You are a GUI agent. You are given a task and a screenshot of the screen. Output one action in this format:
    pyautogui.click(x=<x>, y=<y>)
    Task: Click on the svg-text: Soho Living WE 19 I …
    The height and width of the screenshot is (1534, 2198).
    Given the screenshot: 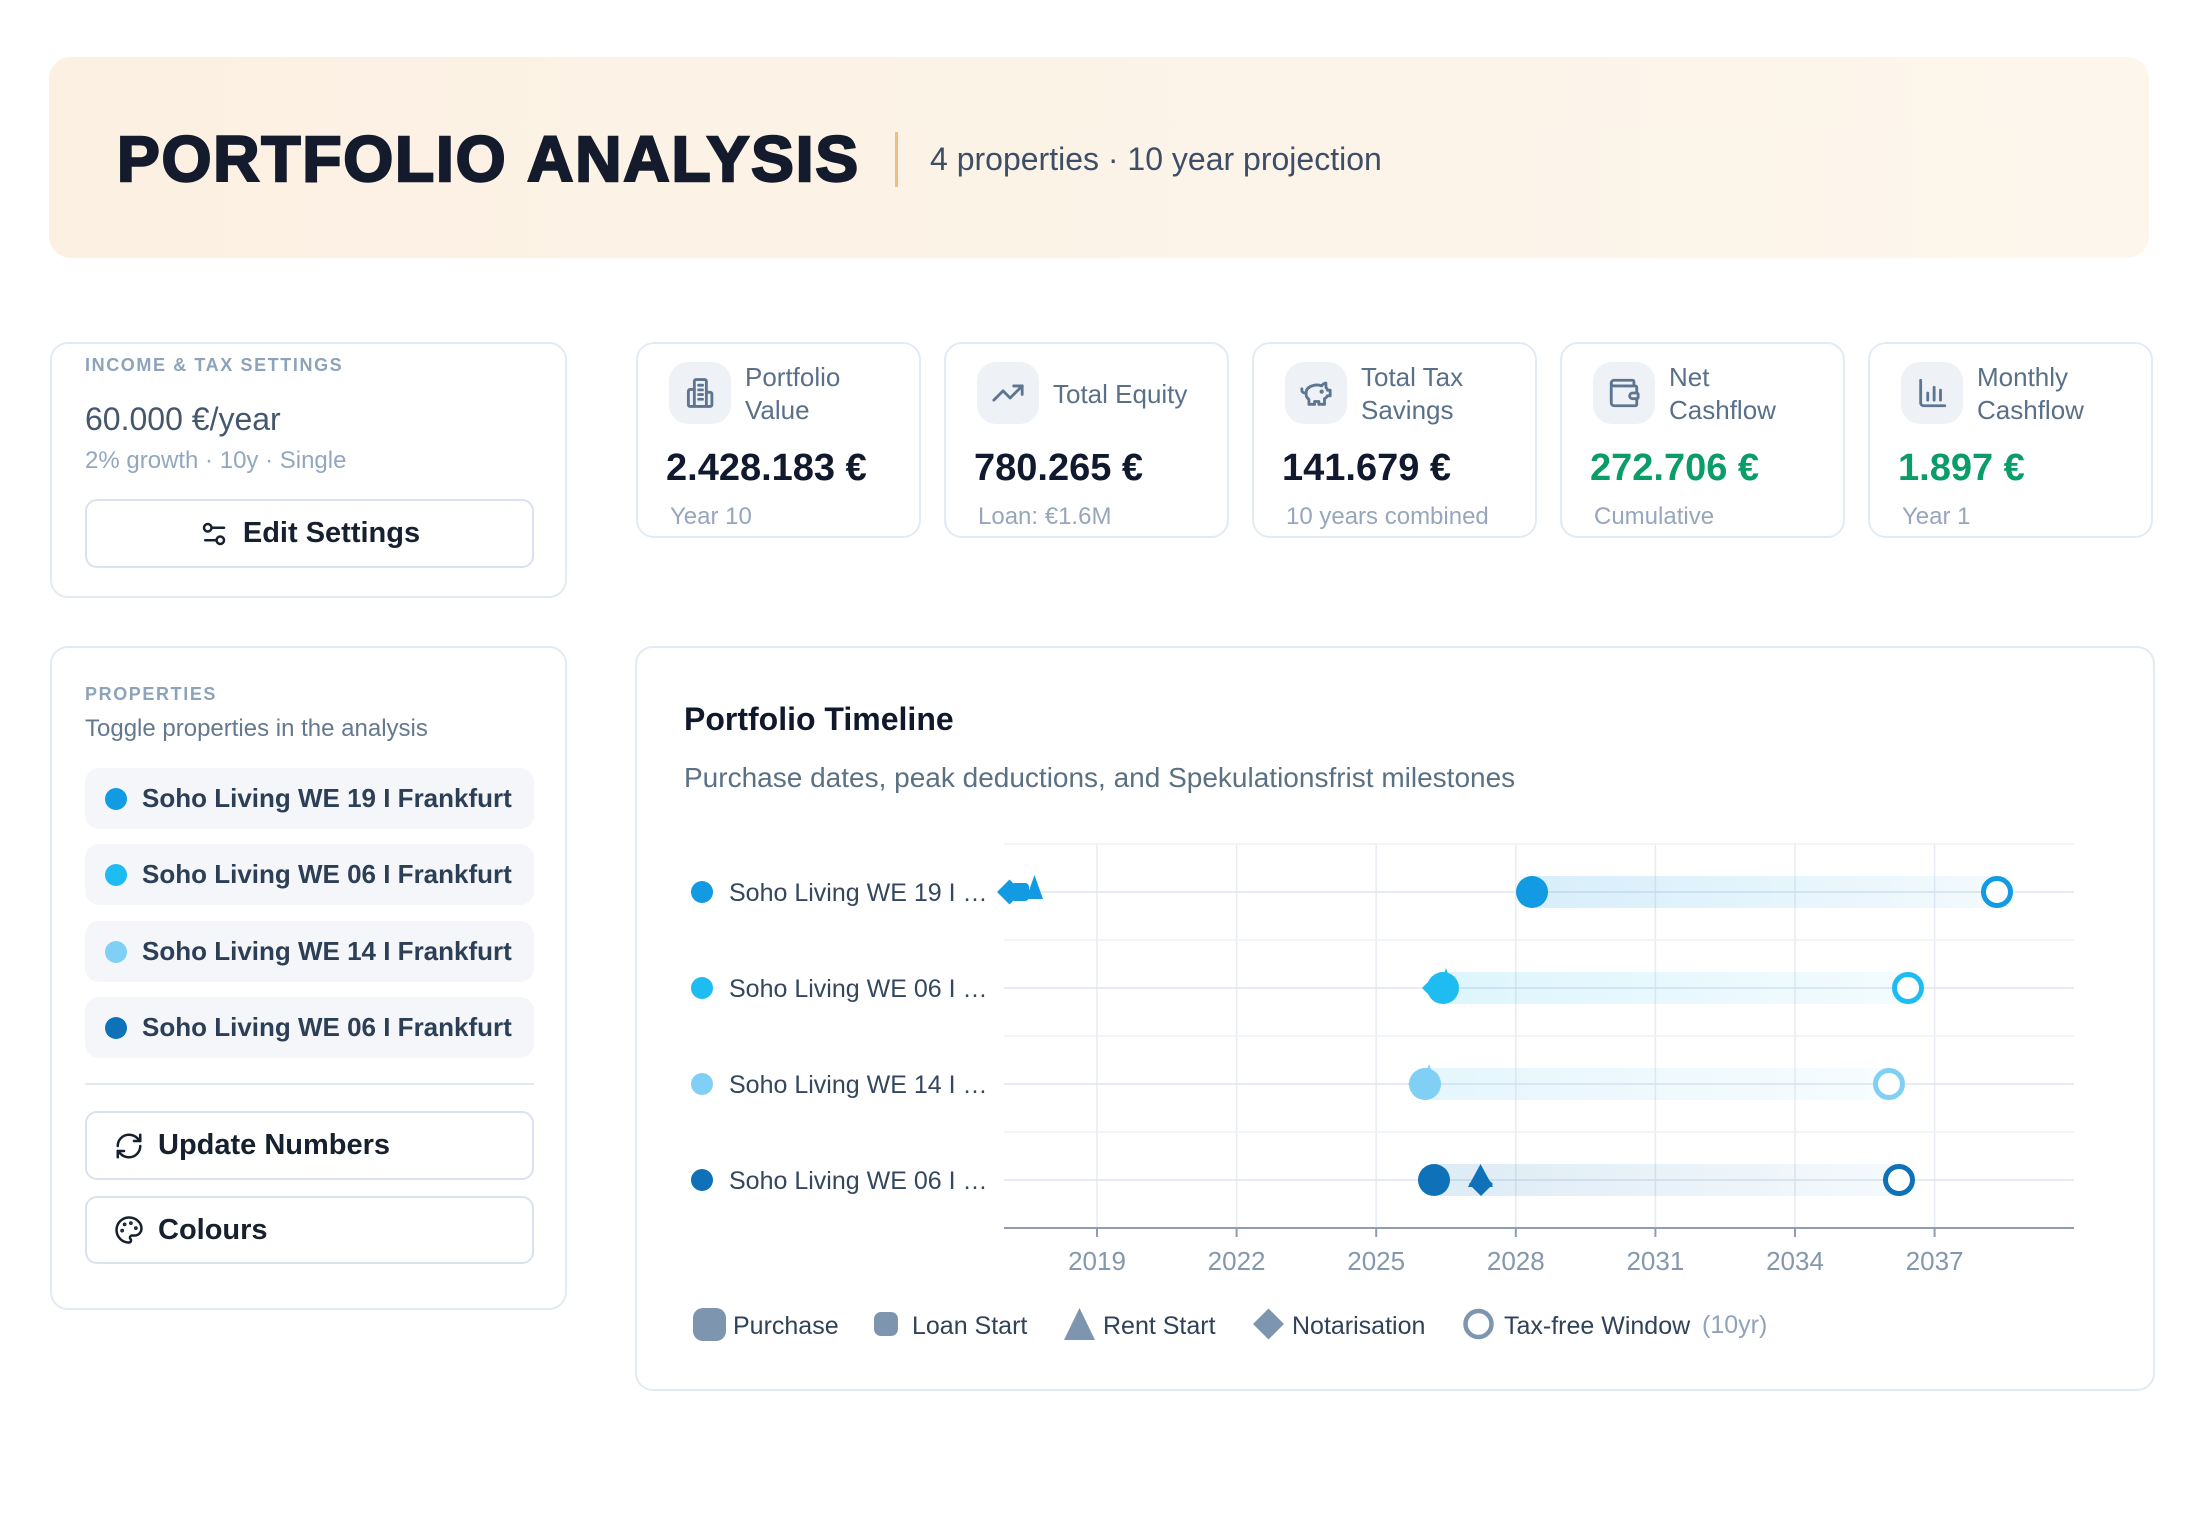 What is the action you would take?
    pyautogui.click(x=858, y=893)
    